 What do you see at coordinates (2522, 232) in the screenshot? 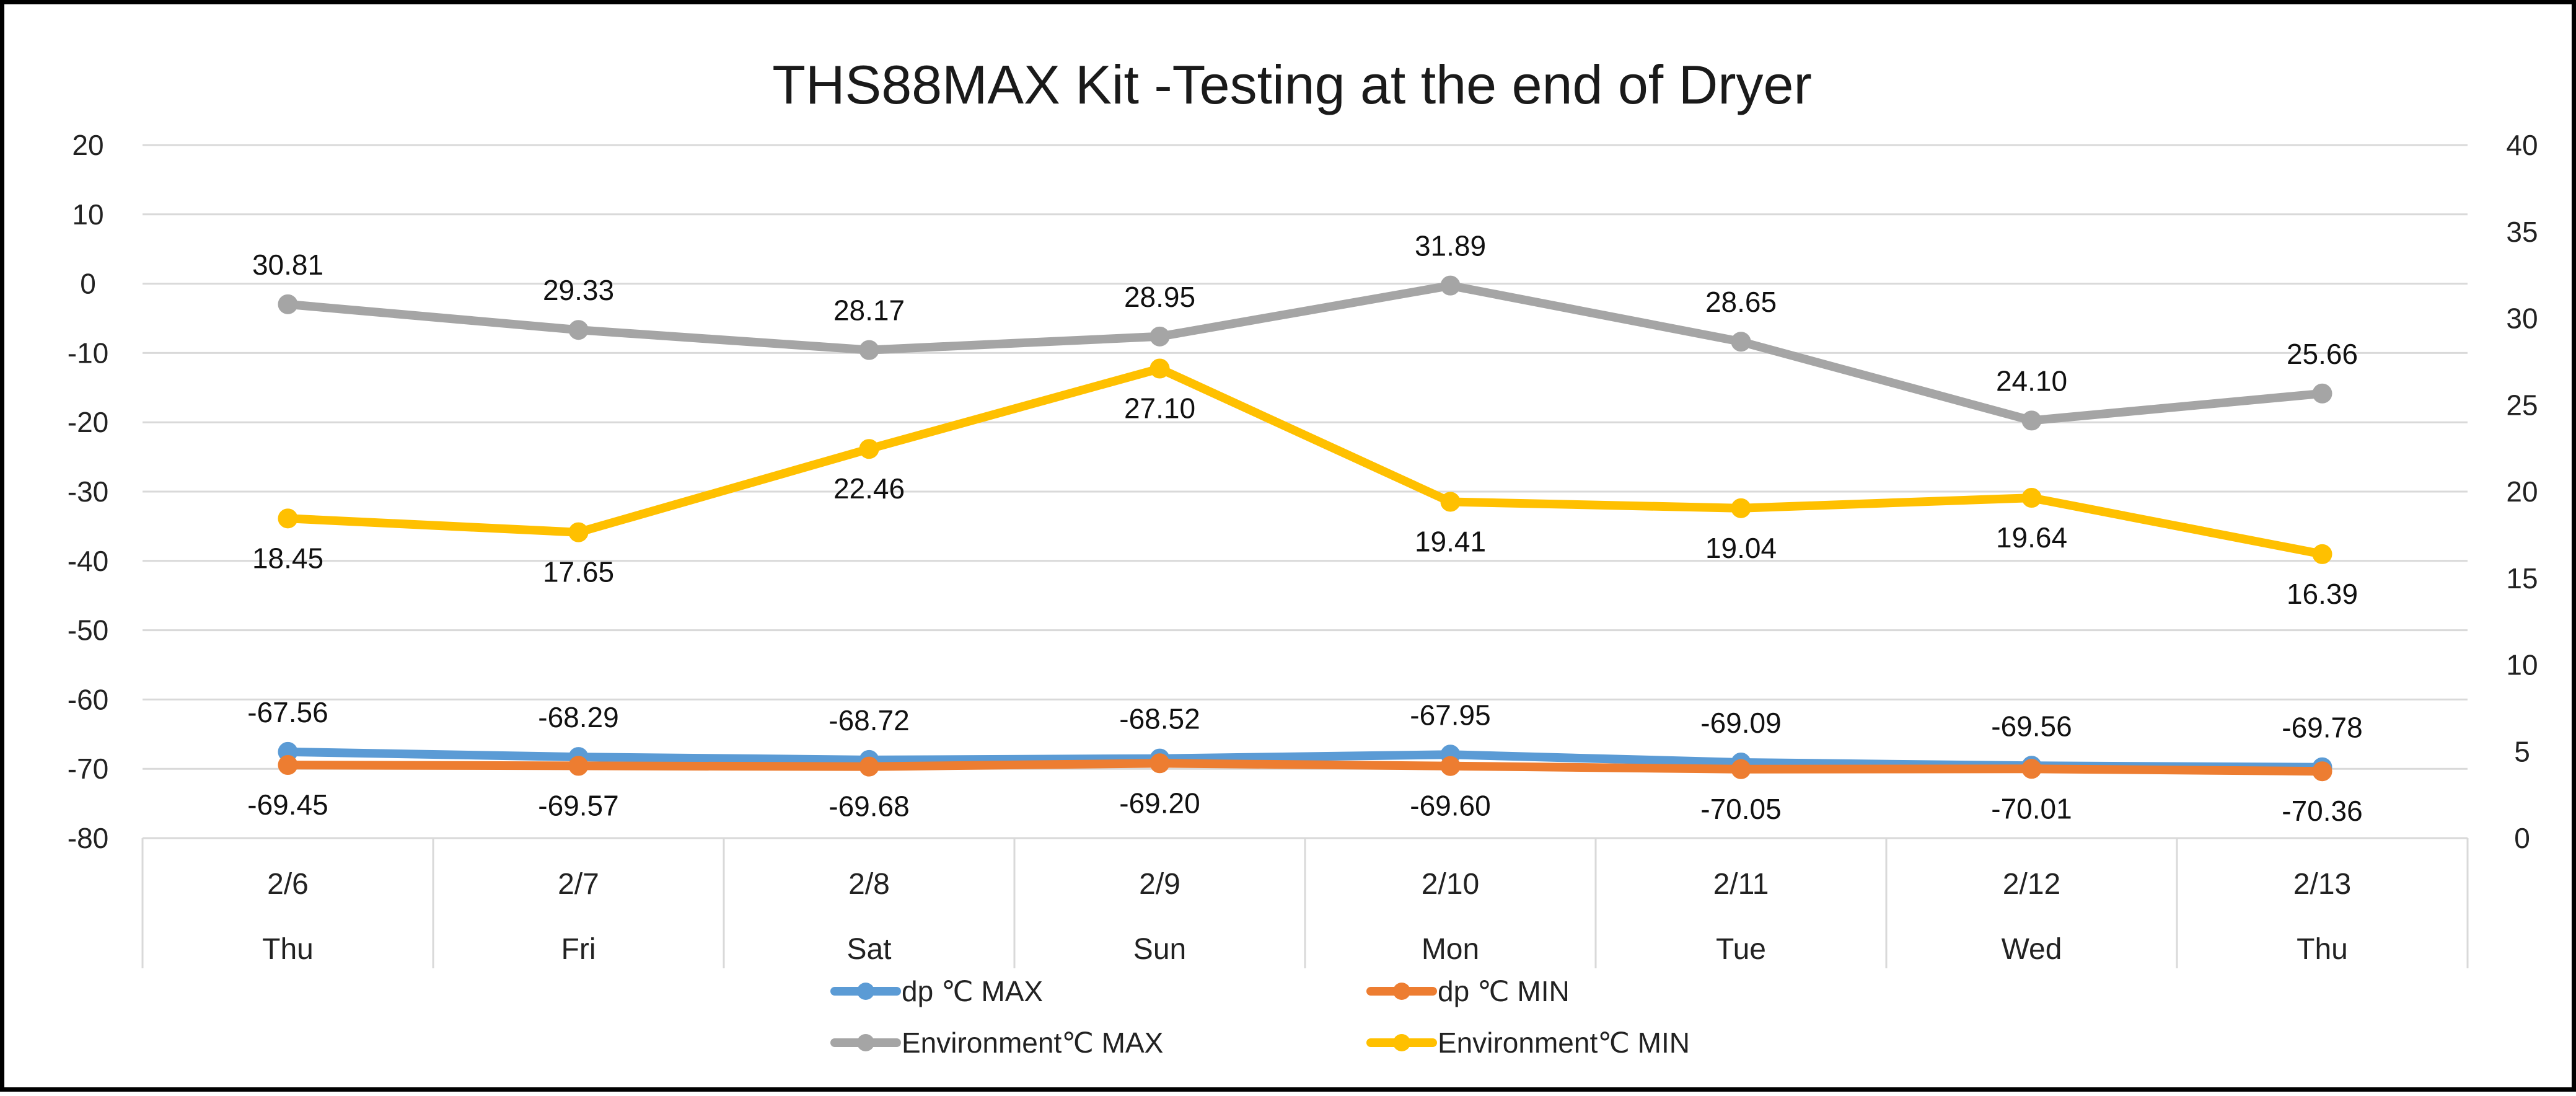
I see `right-tick-label: 35` at bounding box center [2522, 232].